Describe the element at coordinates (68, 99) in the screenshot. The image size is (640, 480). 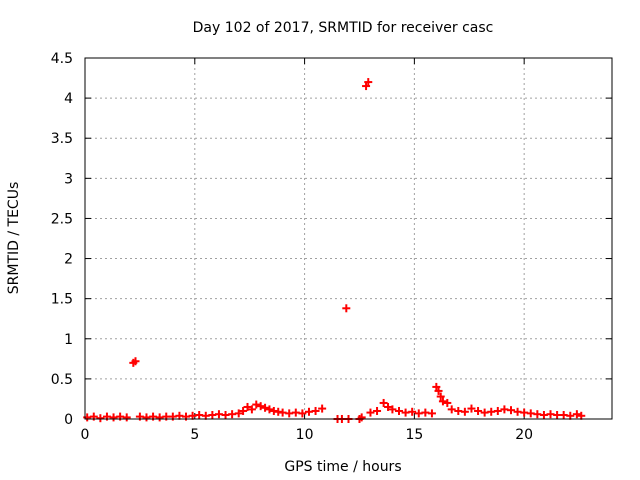
I see `y-tick-label: 4` at that location.